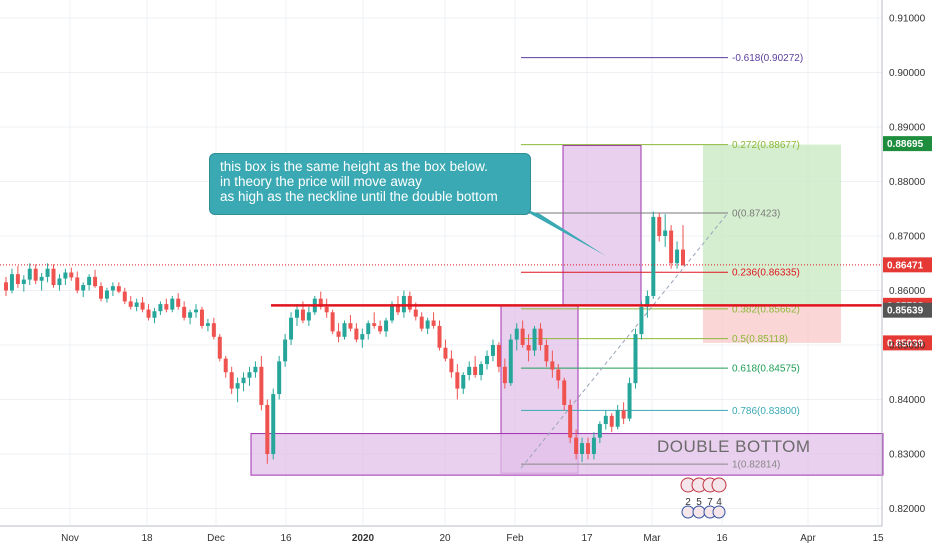 This screenshot has width=932, height=550. Describe the element at coordinates (907, 455) in the screenshot. I see `y-tick-label: 0.83000` at that location.